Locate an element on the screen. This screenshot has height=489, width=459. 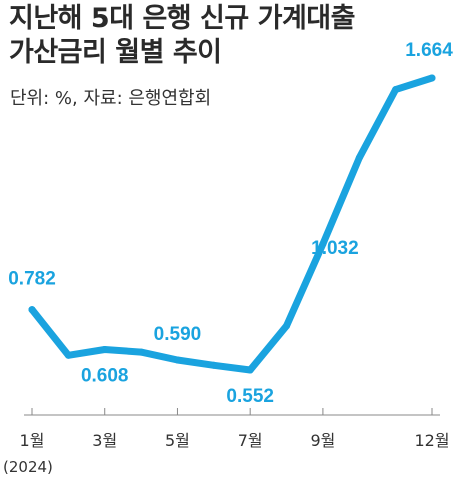
data-label-7: 0.552 is located at coordinates (250, 396).